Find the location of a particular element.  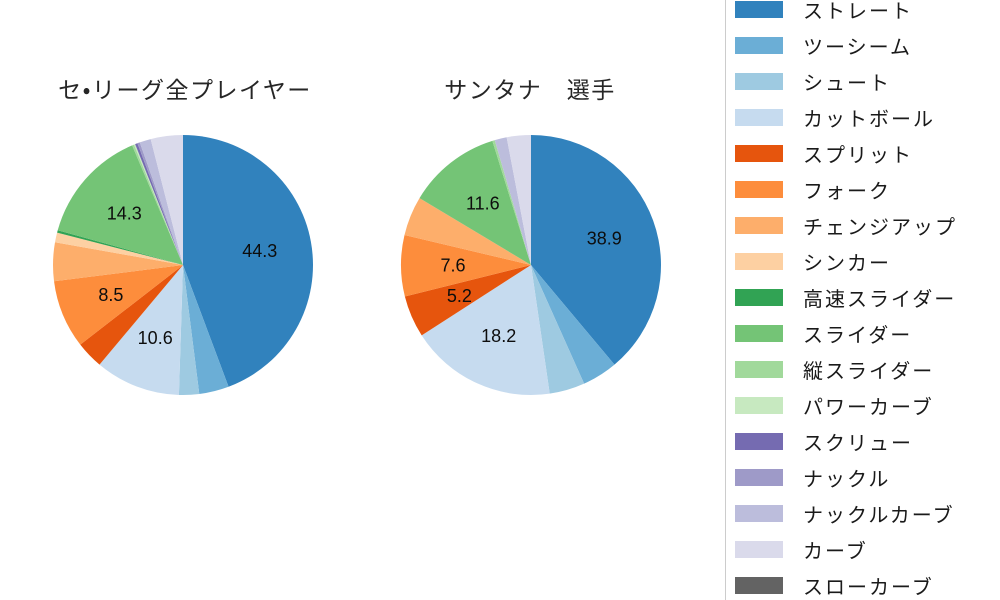

legend-item-label: チェンジアップ is located at coordinates (880, 227).